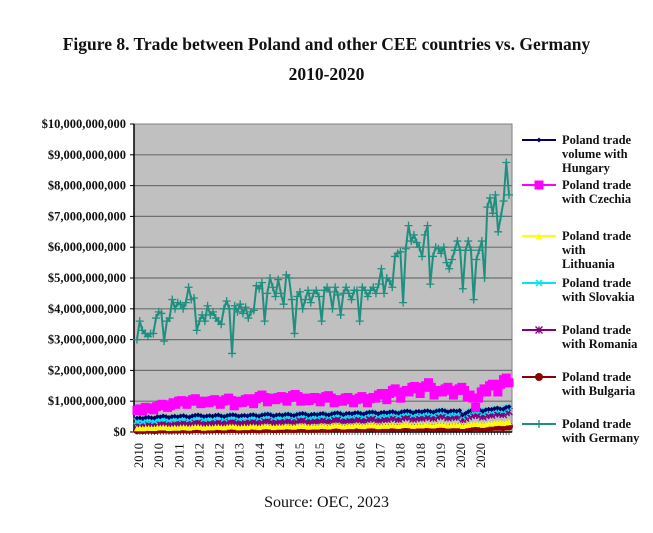 The width and height of the screenshot is (653, 533). Describe the element at coordinates (461, 455) in the screenshot. I see `x-tick-label: 2020` at that location.